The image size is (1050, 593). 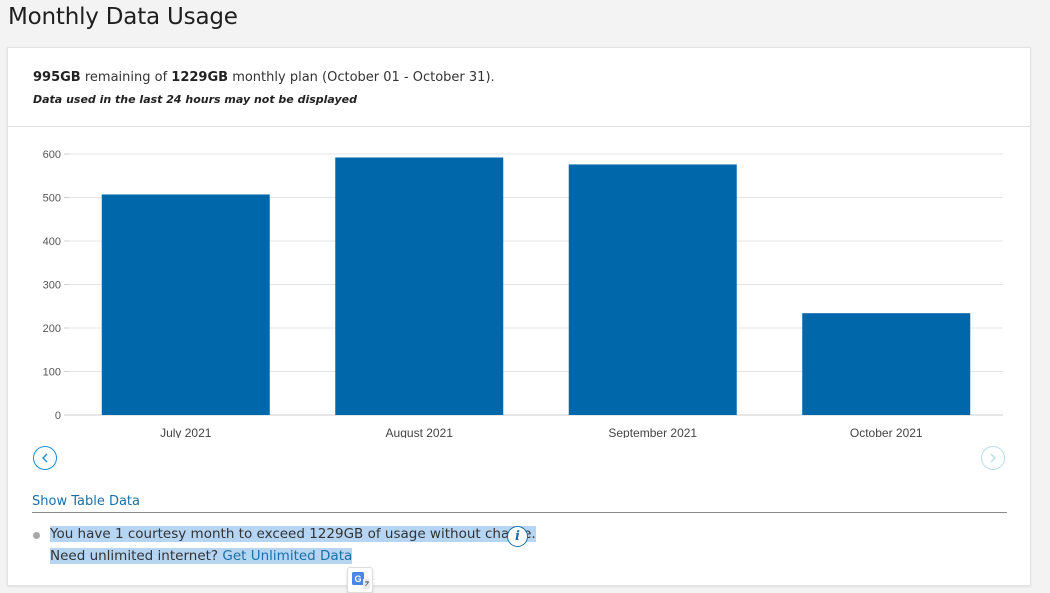 I want to click on x-tick-label: September 2021, so click(x=652, y=432).